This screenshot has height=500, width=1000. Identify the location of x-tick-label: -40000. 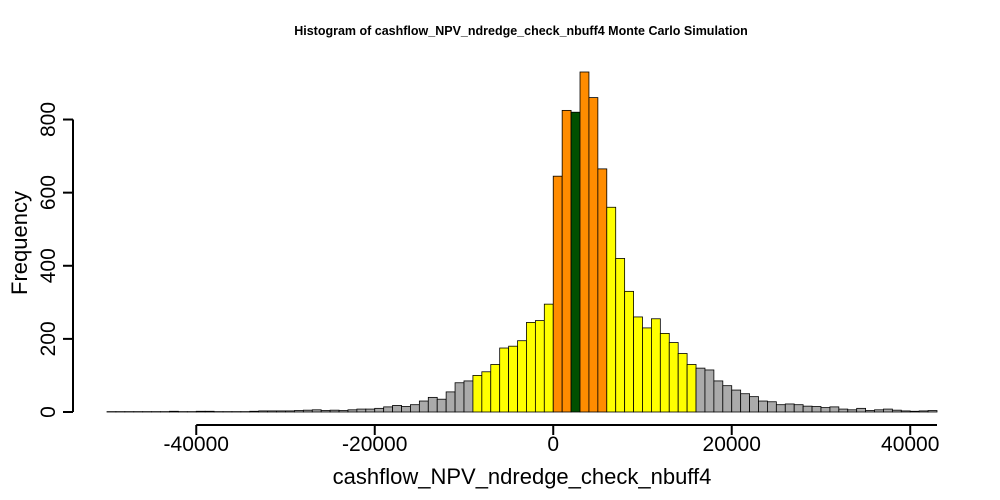
(196, 444).